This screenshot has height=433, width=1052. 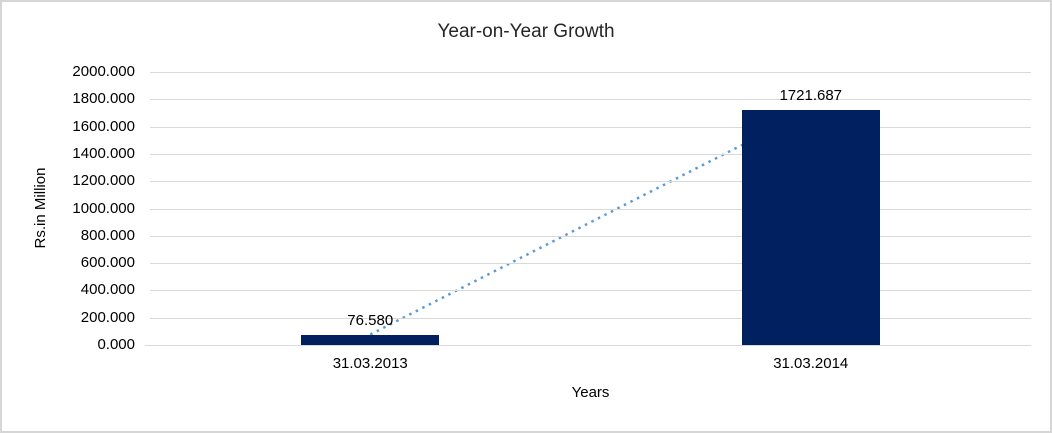 What do you see at coordinates (107, 263) in the screenshot?
I see `y-tick-label: 600.000` at bounding box center [107, 263].